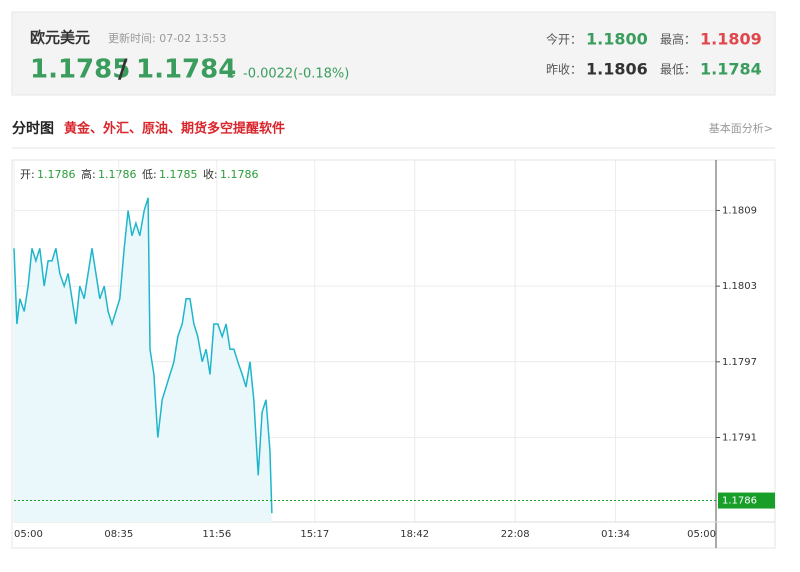  Describe the element at coordinates (174, 129) in the screenshot. I see `promo-link: 黄金、外汇、原油、期货多空提醒软件` at that location.